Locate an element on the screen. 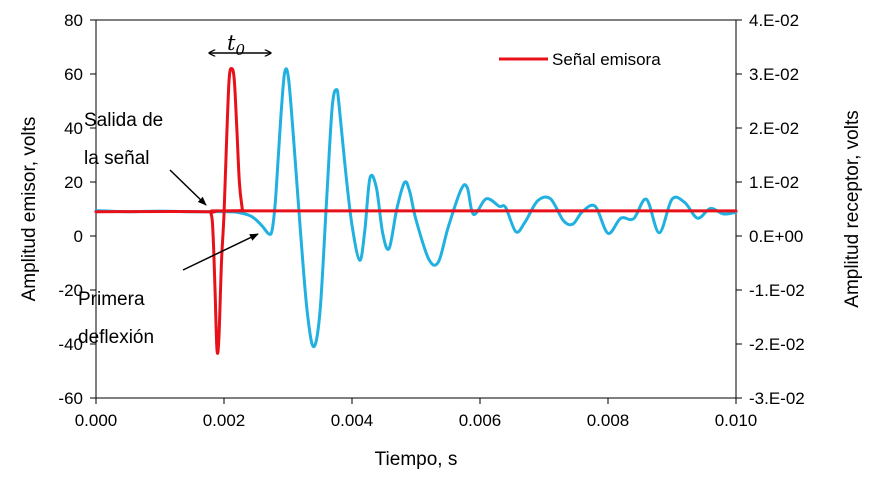 The image size is (869, 477). primera-line1: Primera is located at coordinates (111, 299).